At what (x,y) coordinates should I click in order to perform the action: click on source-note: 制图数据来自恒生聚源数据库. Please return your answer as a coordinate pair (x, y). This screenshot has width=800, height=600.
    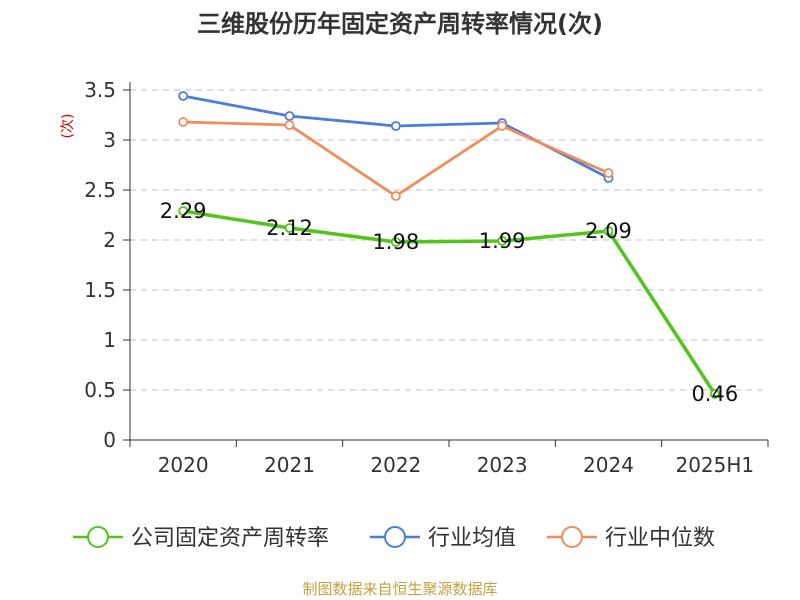
    Looking at the image, I should click on (399, 589).